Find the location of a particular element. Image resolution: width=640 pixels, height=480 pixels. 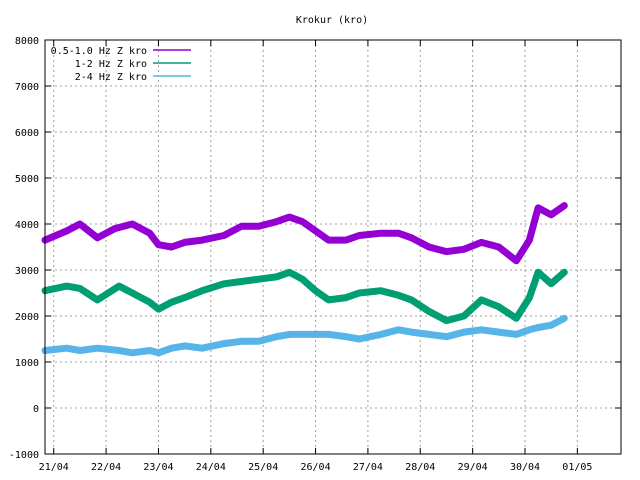

x-tick-label: 25/04 is located at coordinates (263, 467).